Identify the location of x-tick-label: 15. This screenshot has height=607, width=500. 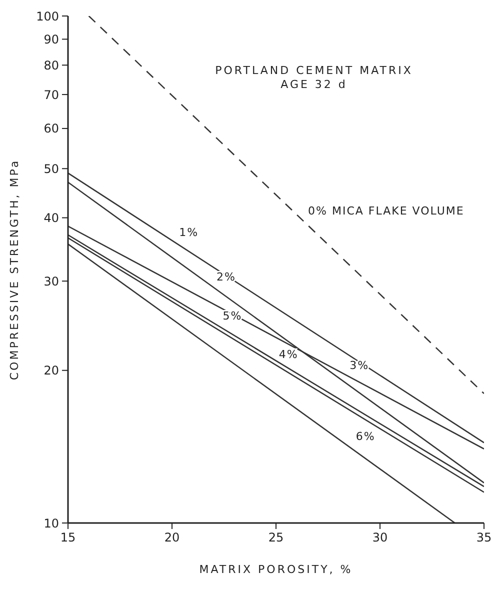
(68, 537).